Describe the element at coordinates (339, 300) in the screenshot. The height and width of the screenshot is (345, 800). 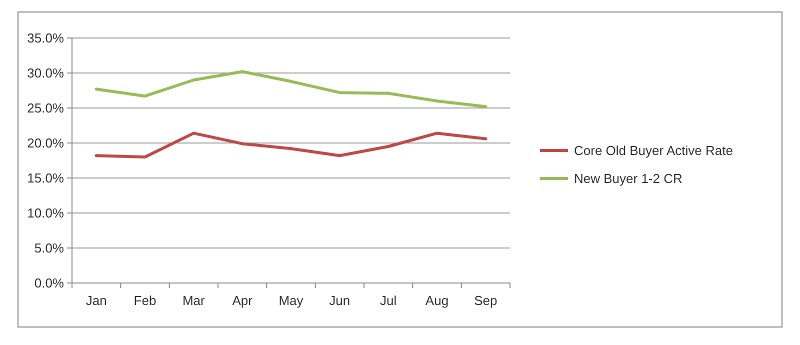
I see `x-tick-label: Jun` at that location.